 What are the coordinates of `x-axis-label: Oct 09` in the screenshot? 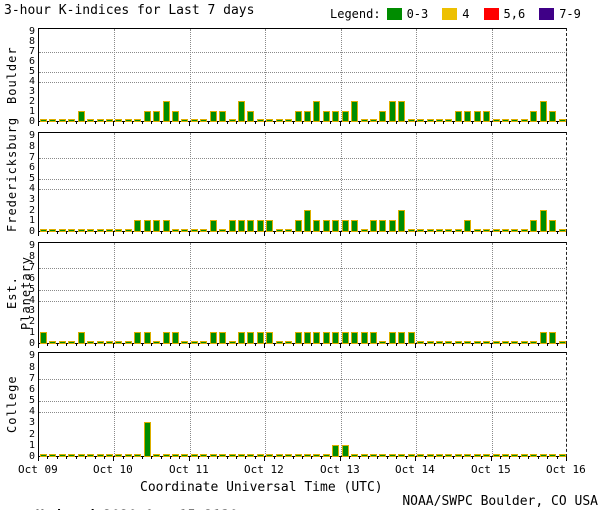 It's located at (38, 469).